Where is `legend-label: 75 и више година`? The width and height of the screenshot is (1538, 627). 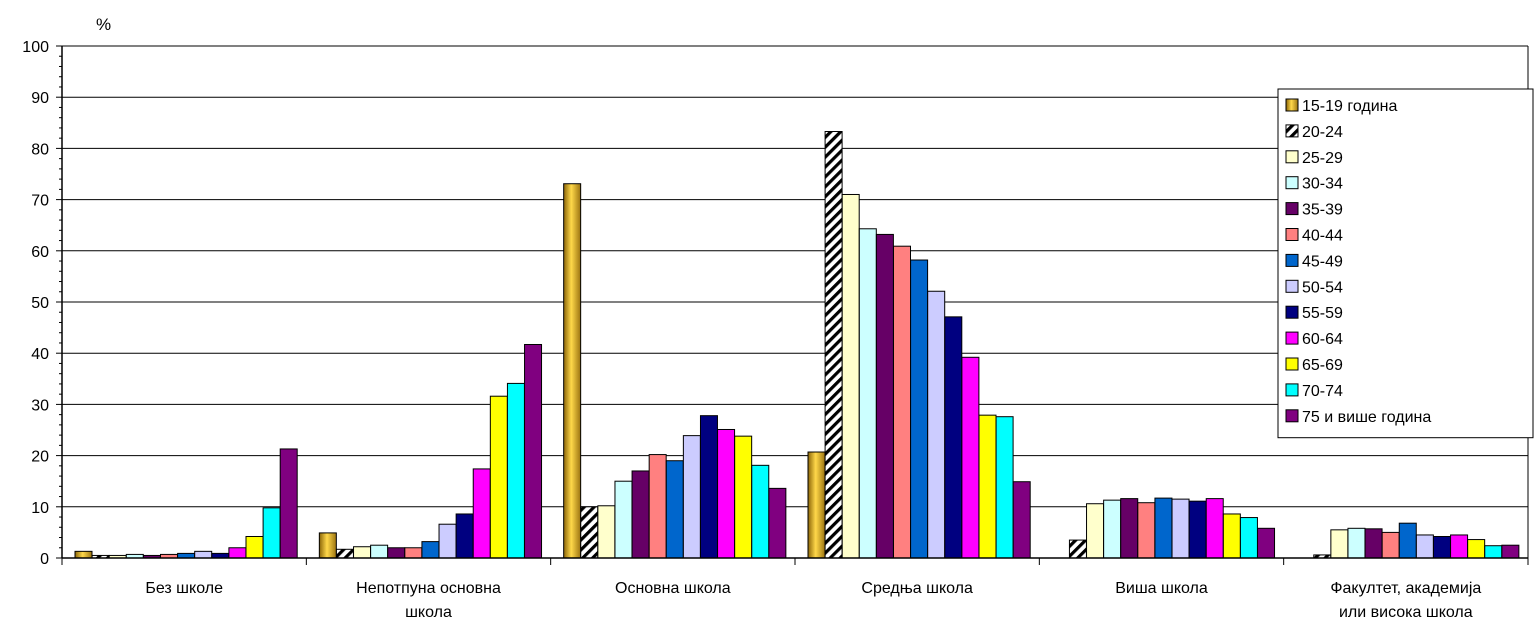 legend-label: 75 и више година is located at coordinates (1366, 417).